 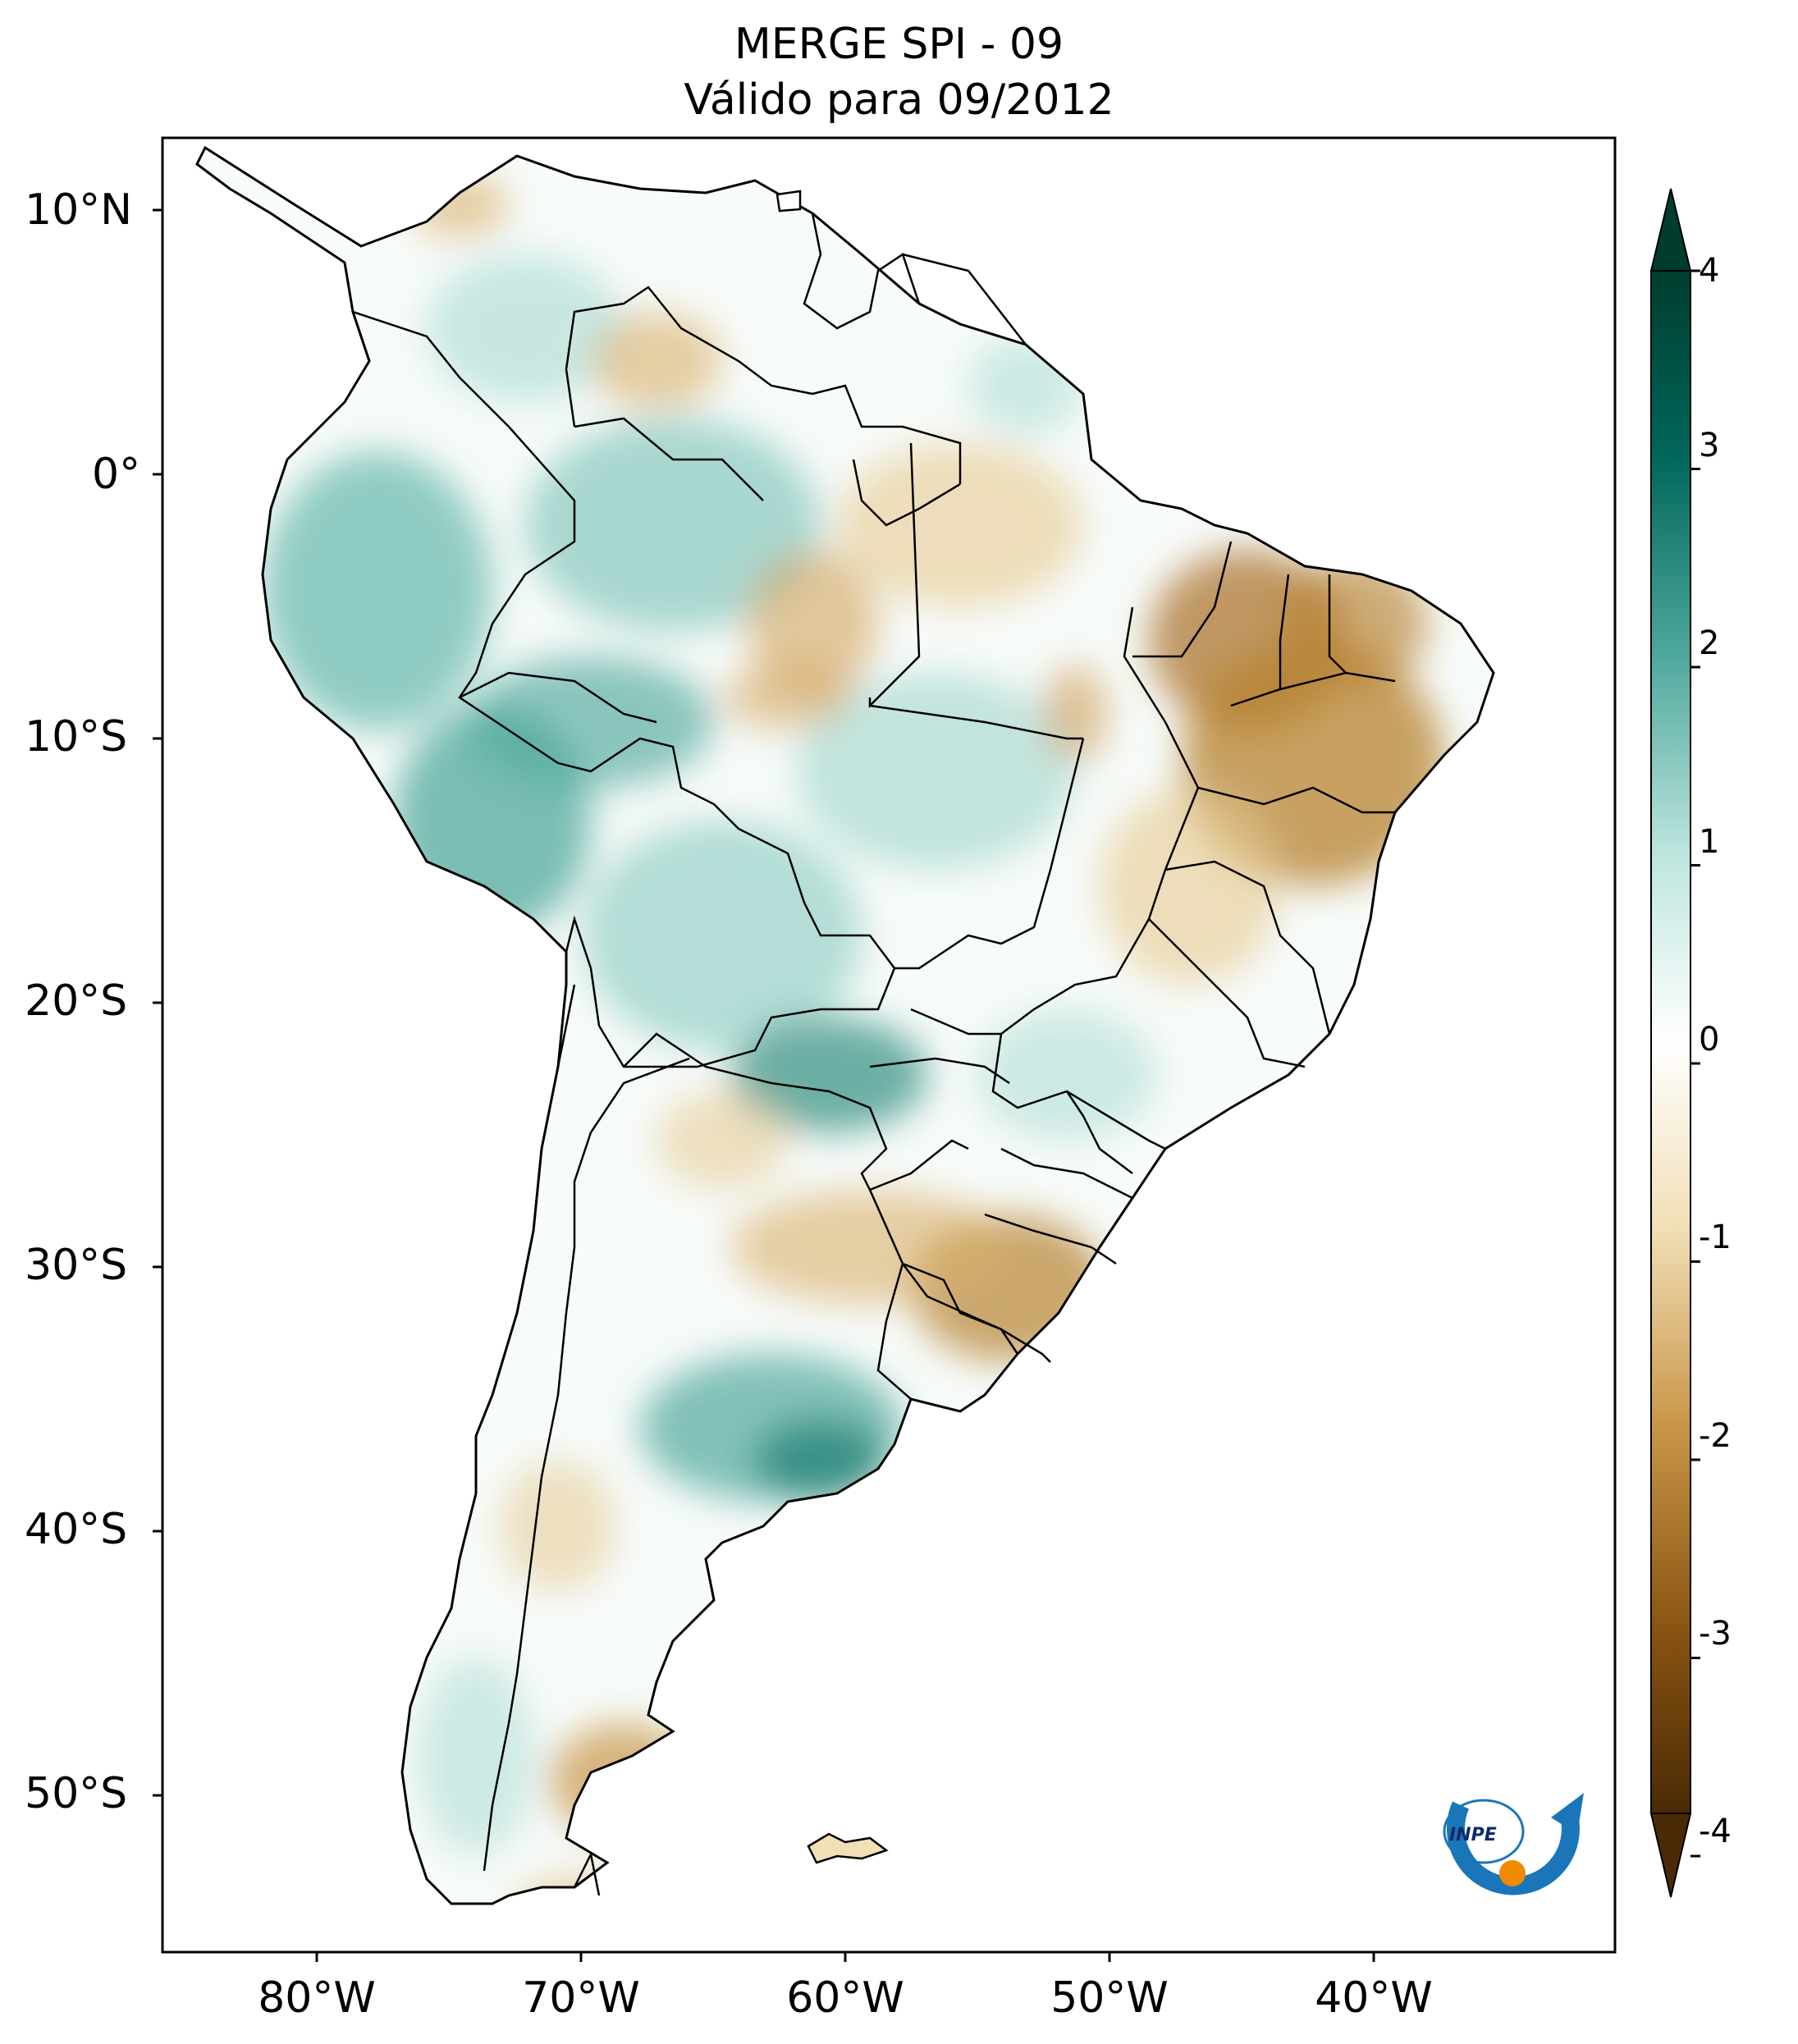 What do you see at coordinates (899, 44) in the screenshot?
I see `map-title: MERGE SPI - 09` at bounding box center [899, 44].